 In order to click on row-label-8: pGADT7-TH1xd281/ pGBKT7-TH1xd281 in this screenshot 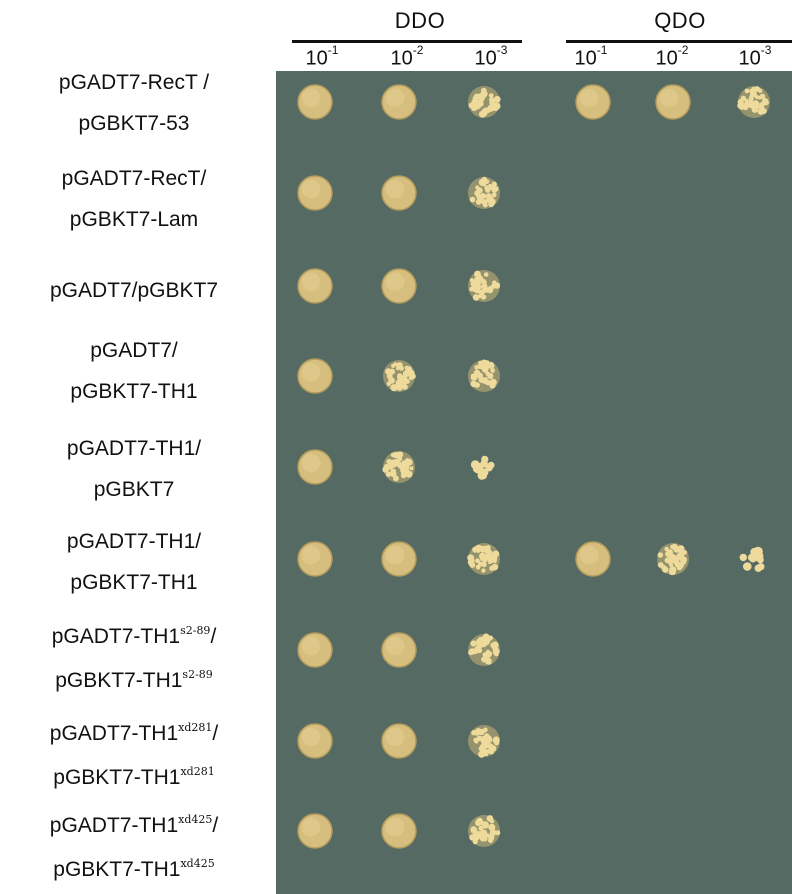, I will do `click(134, 757)`.